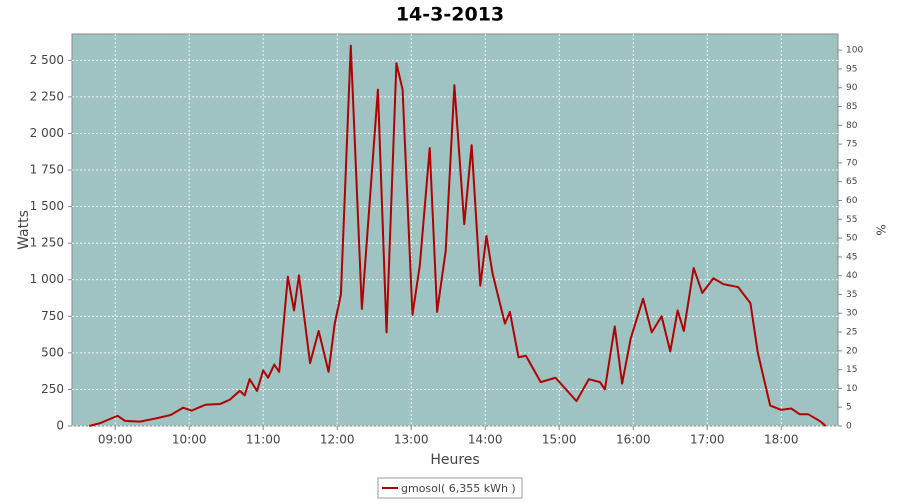 This screenshot has height=504, width=900. Describe the element at coordinates (852, 314) in the screenshot. I see `y2-tick-label: 30` at that location.